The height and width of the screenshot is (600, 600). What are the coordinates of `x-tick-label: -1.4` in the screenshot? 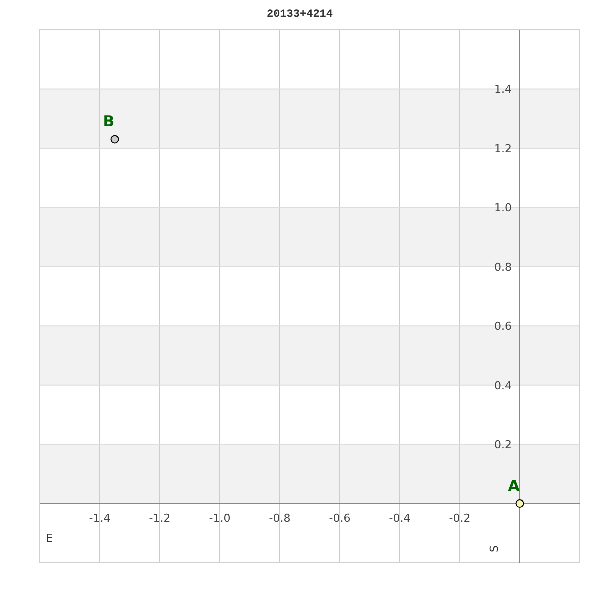 It's located at (100, 518).